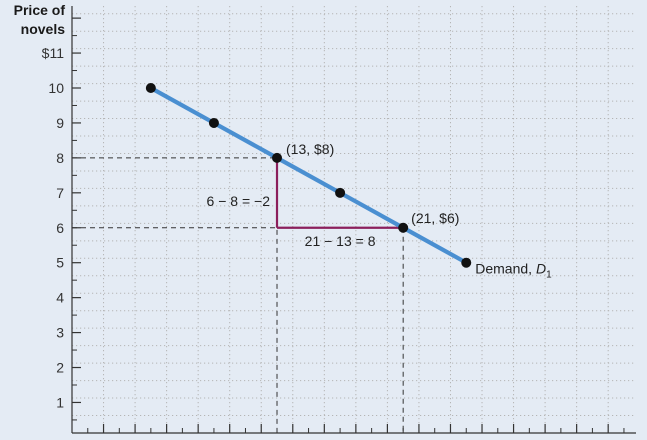  Describe the element at coordinates (340, 241) in the screenshot. I see `run-annotation: 21 − 13 = 8` at that location.